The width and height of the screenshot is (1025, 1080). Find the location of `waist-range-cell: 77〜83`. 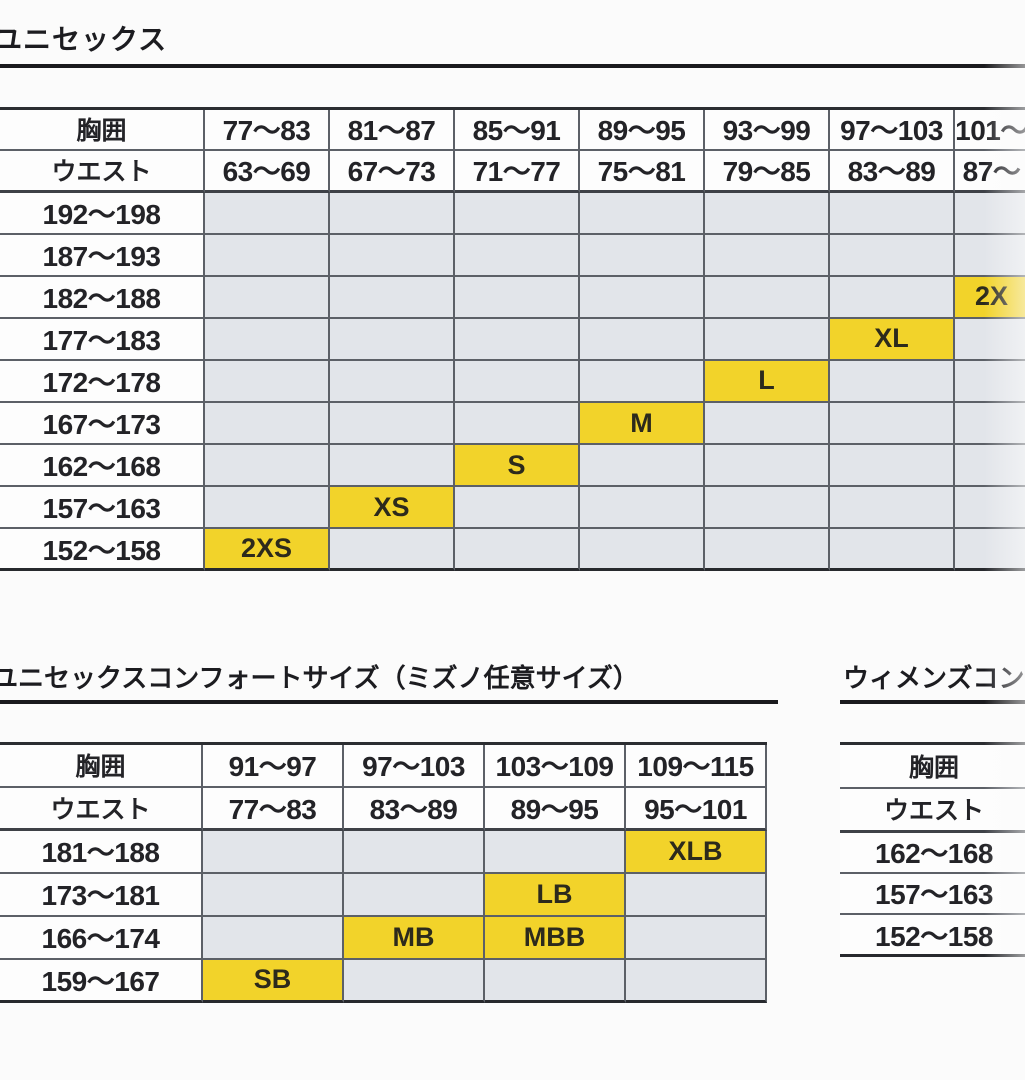

waist-range-cell: 77〜83 is located at coordinates (273, 809).